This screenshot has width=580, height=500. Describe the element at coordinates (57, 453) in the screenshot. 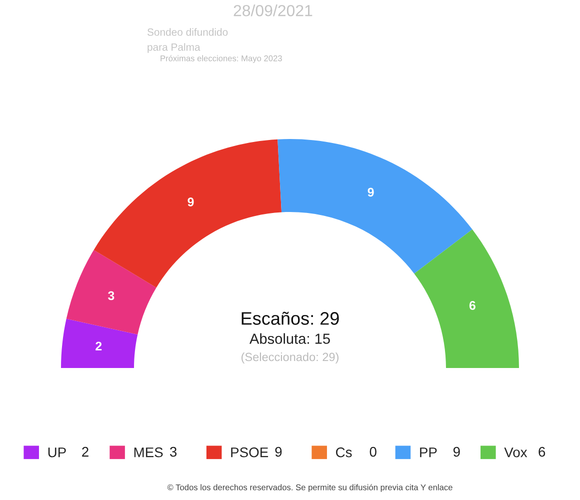

I see `legend-label: UP` at that location.